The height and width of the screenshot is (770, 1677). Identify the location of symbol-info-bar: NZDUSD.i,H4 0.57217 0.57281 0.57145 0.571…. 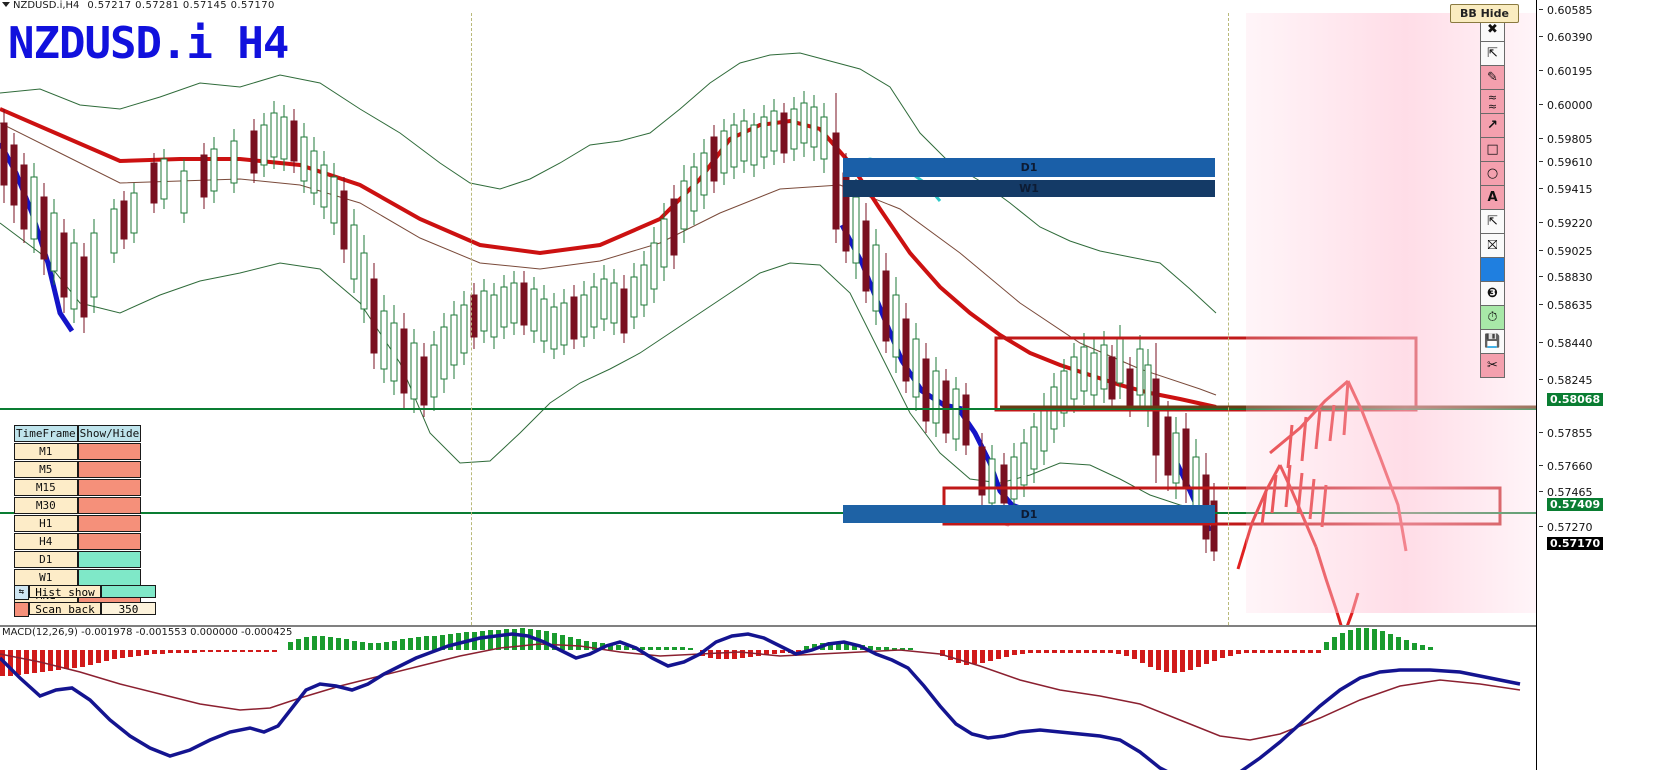
(838, 6).